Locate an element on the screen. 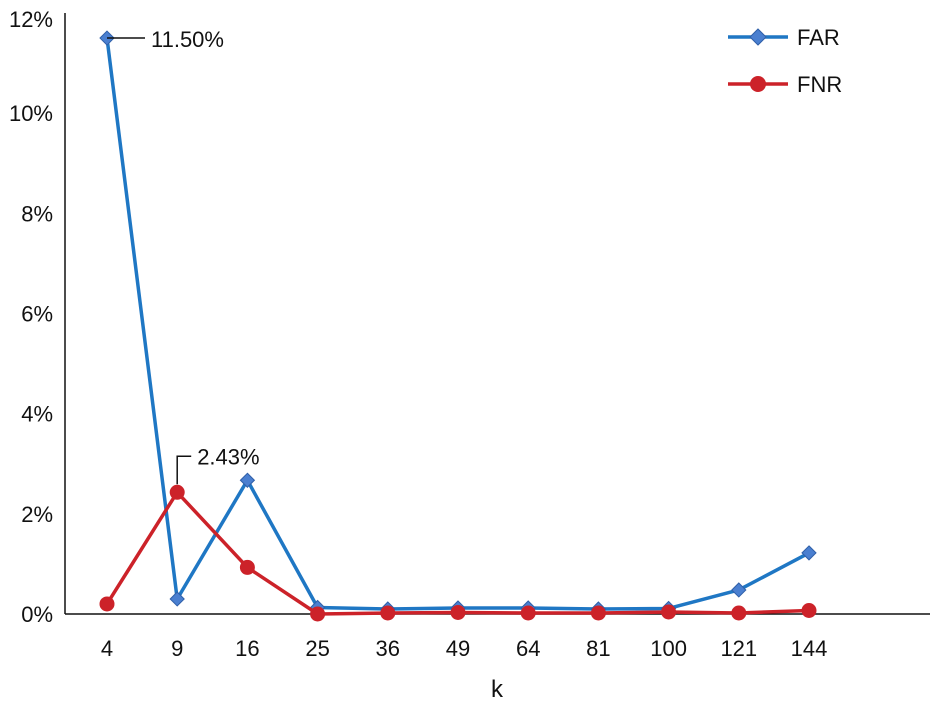 Image resolution: width=930 pixels, height=705 pixels. series-line-fnr is located at coordinates (457, 553).